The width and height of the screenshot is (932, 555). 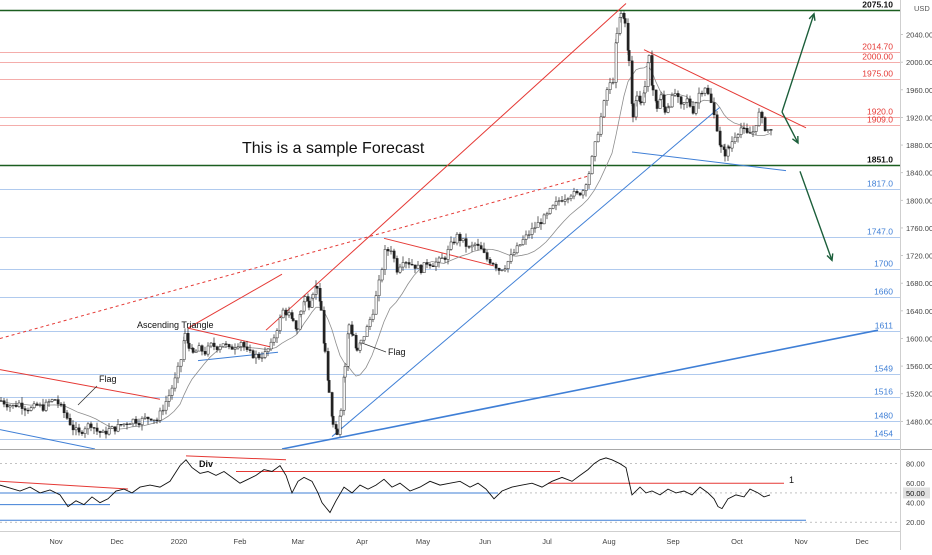 I want to click on price-tick-label-14: 2000.00, so click(x=919, y=62).